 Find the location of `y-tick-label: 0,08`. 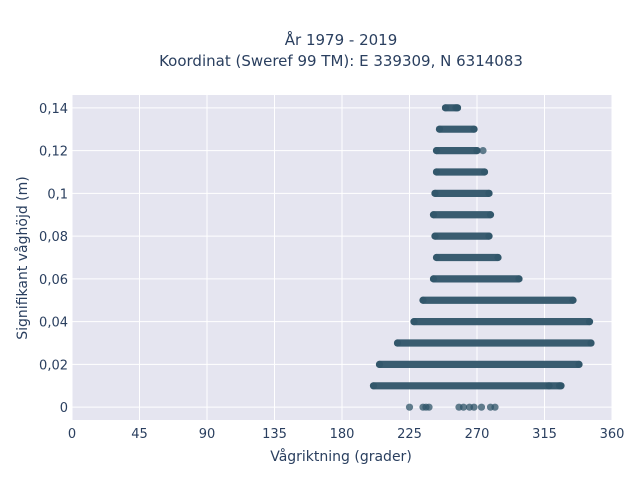

y-tick-label: 0,08 is located at coordinates (53, 237).